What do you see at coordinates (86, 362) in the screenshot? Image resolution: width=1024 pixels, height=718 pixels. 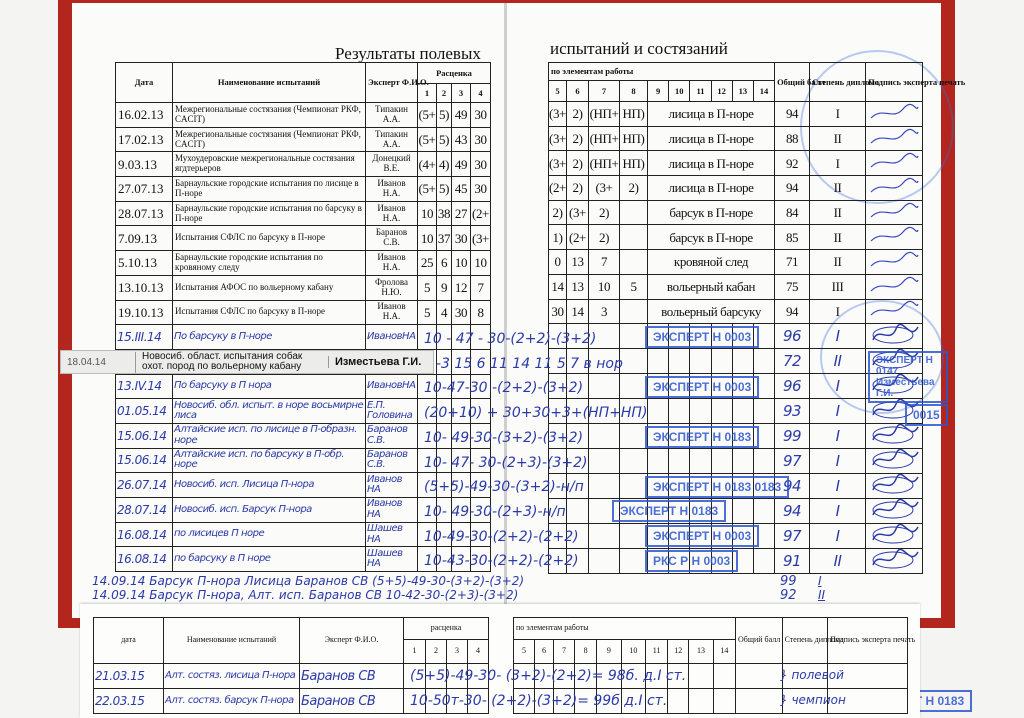 I see `pasted-date: 18.04.14` at bounding box center [86, 362].